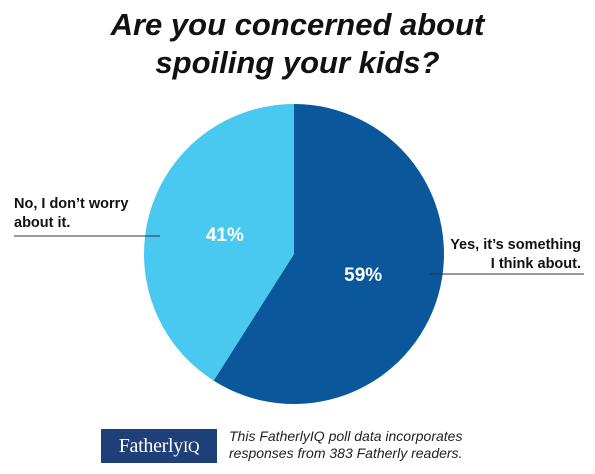 Image resolution: width=595 pixels, height=474 pixels. Describe the element at coordinates (346, 453) in the screenshot. I see `source-note-line: responses from 383 Fatherly readers.` at that location.